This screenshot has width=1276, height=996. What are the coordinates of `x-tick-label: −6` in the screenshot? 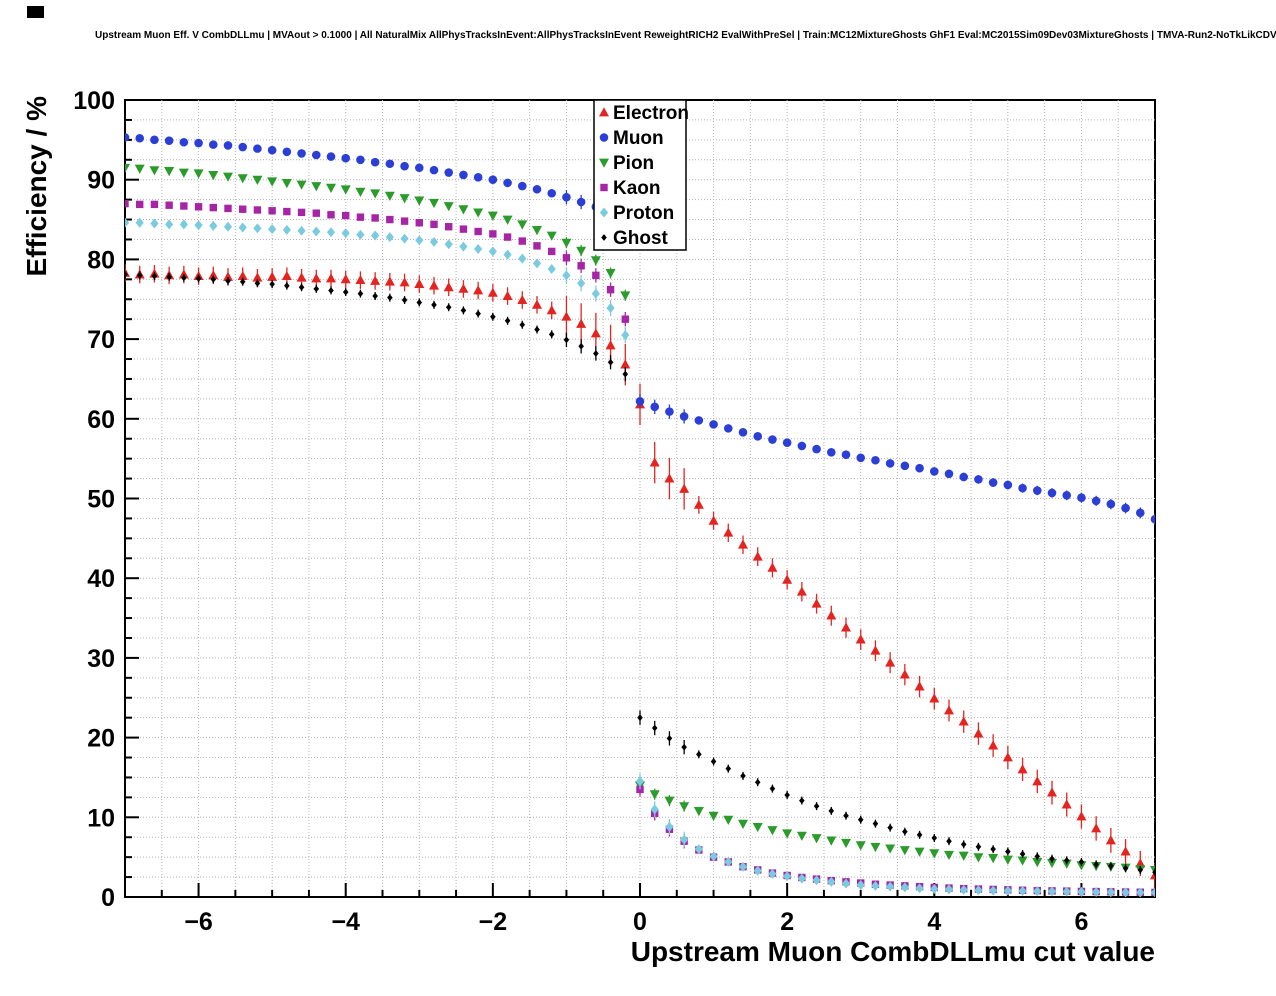 It's located at (198, 922).